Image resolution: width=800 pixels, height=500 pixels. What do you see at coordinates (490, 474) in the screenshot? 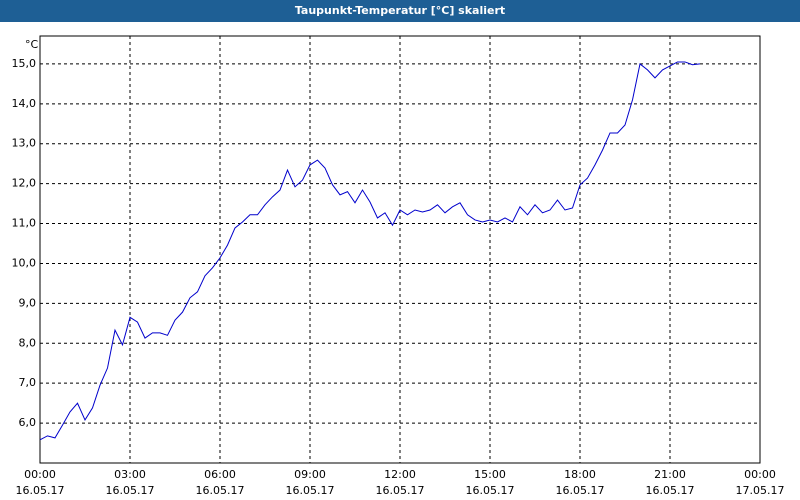
I see `x-tick-label: 15:00` at bounding box center [490, 474].